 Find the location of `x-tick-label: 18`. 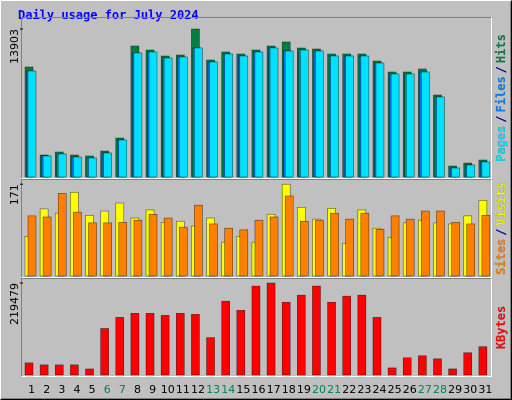

x-tick-label: 18 is located at coordinates (289, 389).